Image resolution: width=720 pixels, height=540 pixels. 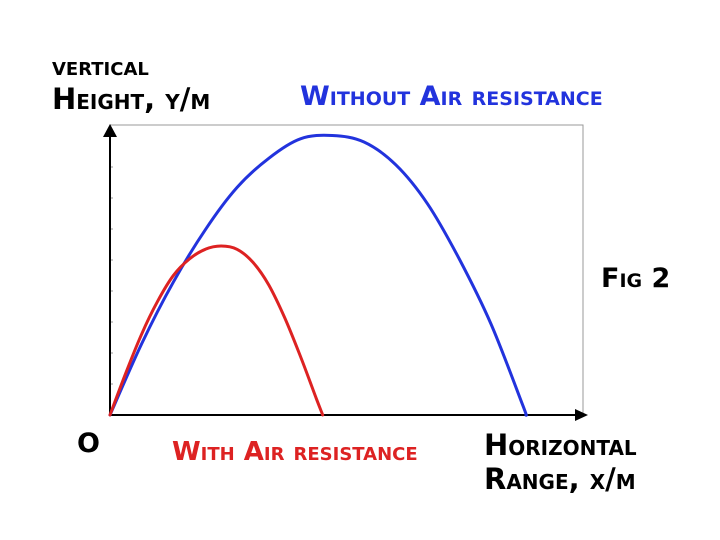 I want to click on y-axis-label-line2: Height, y/m, so click(x=131, y=99).